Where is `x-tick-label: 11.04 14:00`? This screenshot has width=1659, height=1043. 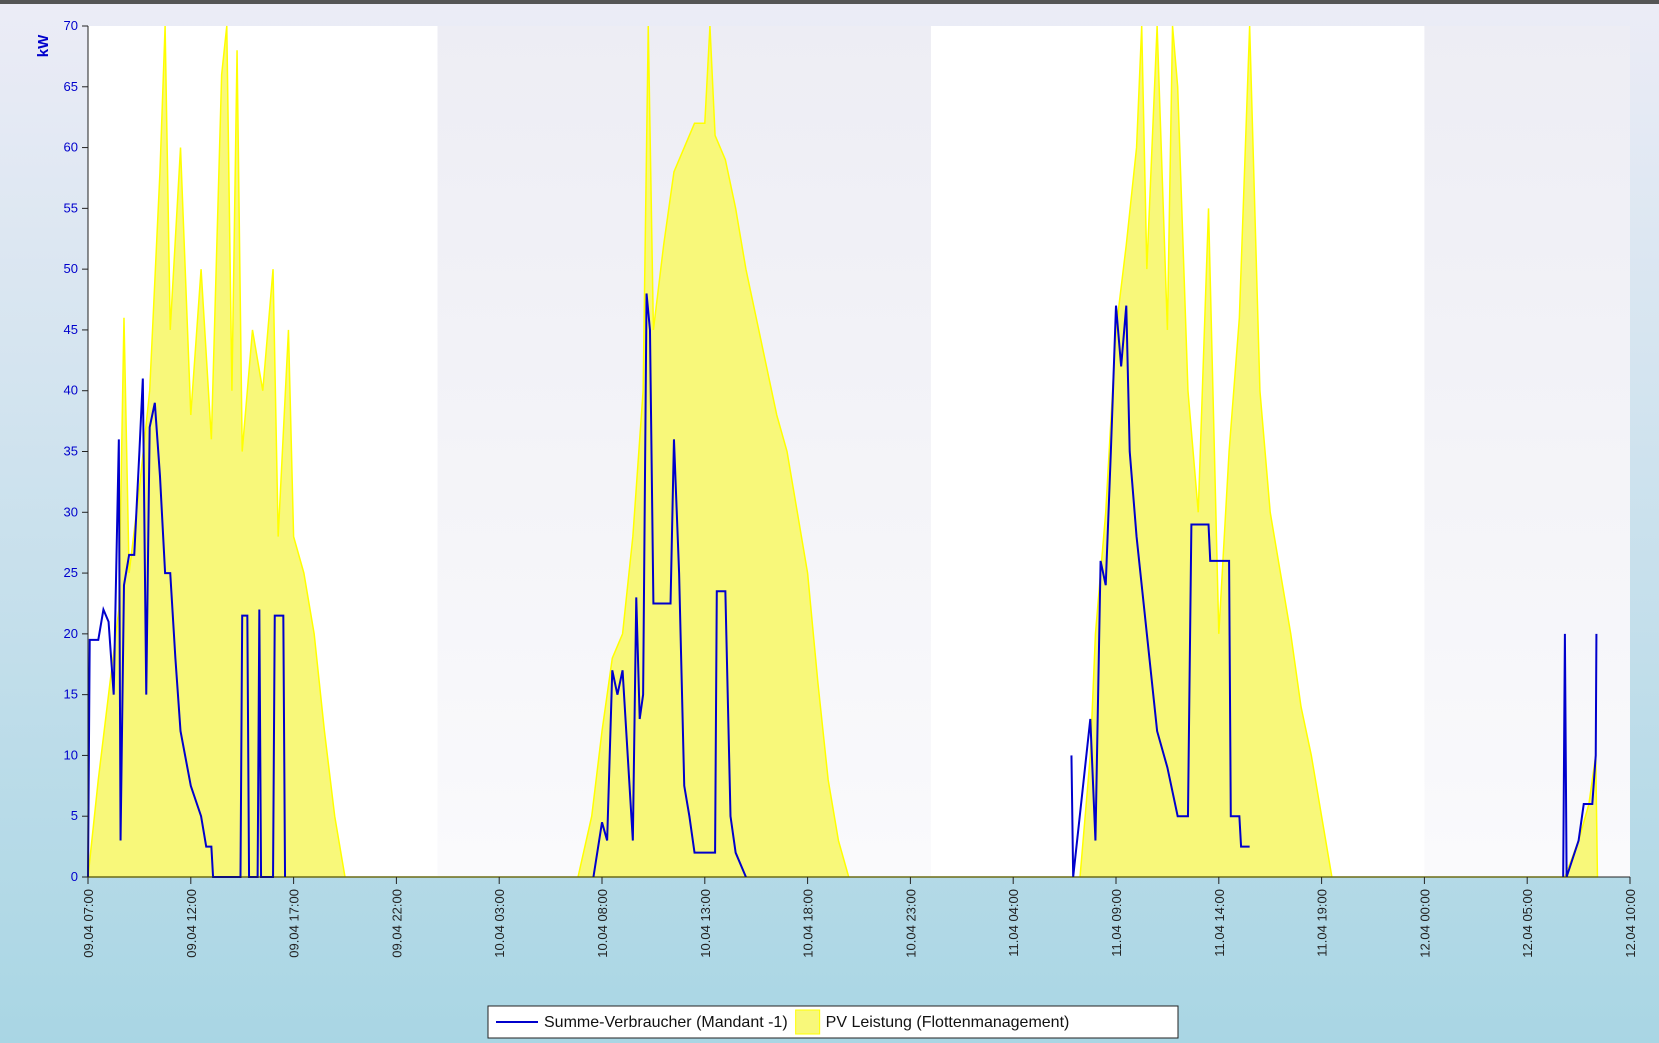
x-tick-label: 11.04 14:00 is located at coordinates (1219, 923).